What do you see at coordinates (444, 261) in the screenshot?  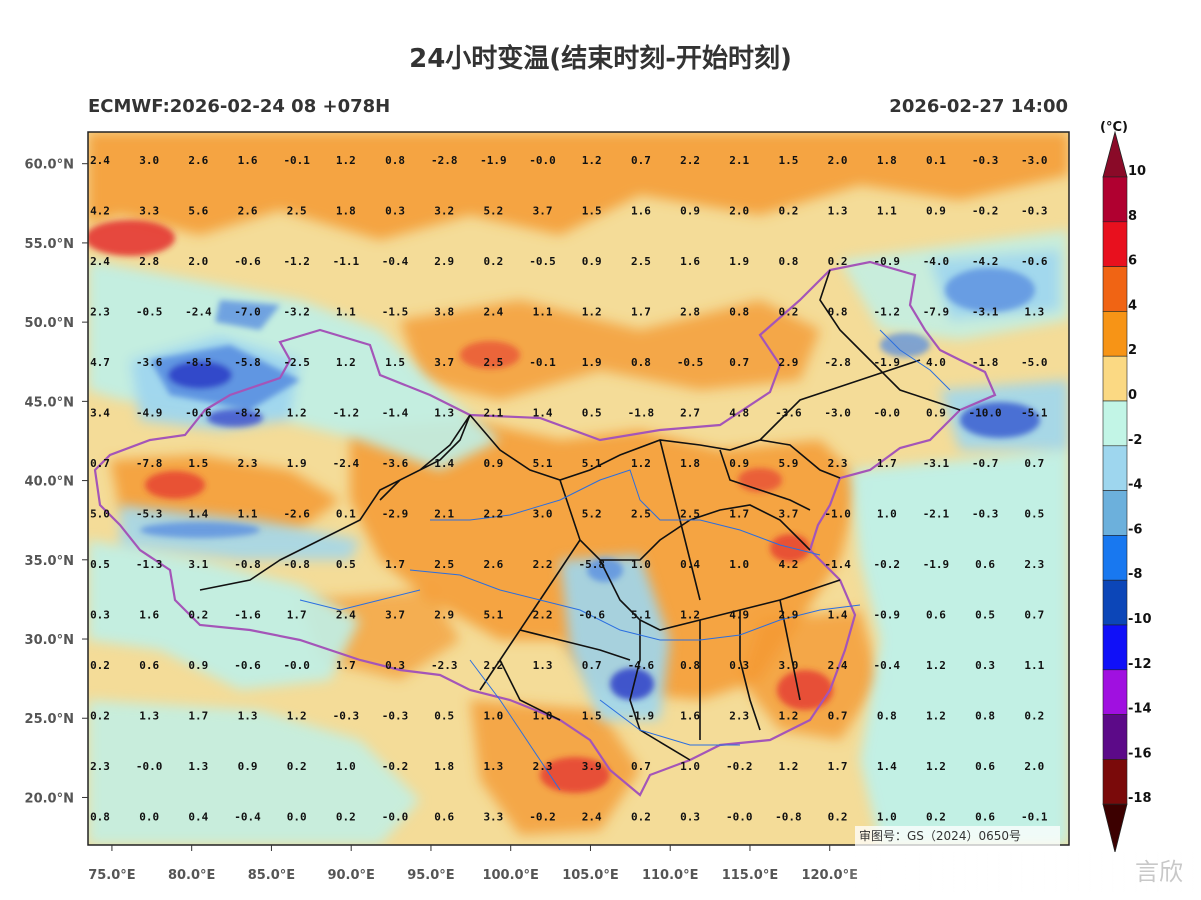 I see `station-value: 2.9` at bounding box center [444, 261].